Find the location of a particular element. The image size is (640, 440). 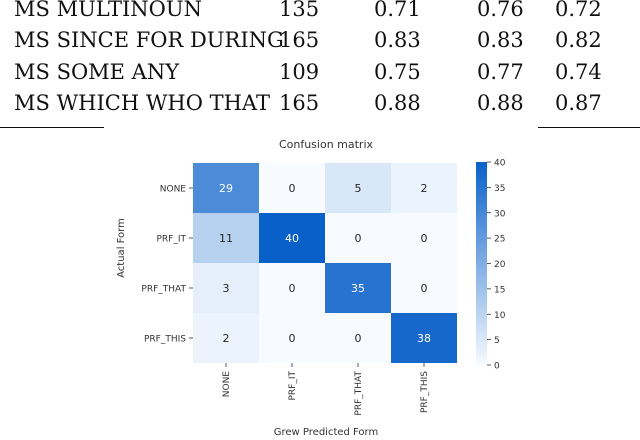

score-cell: 0.87 is located at coordinates (578, 103).